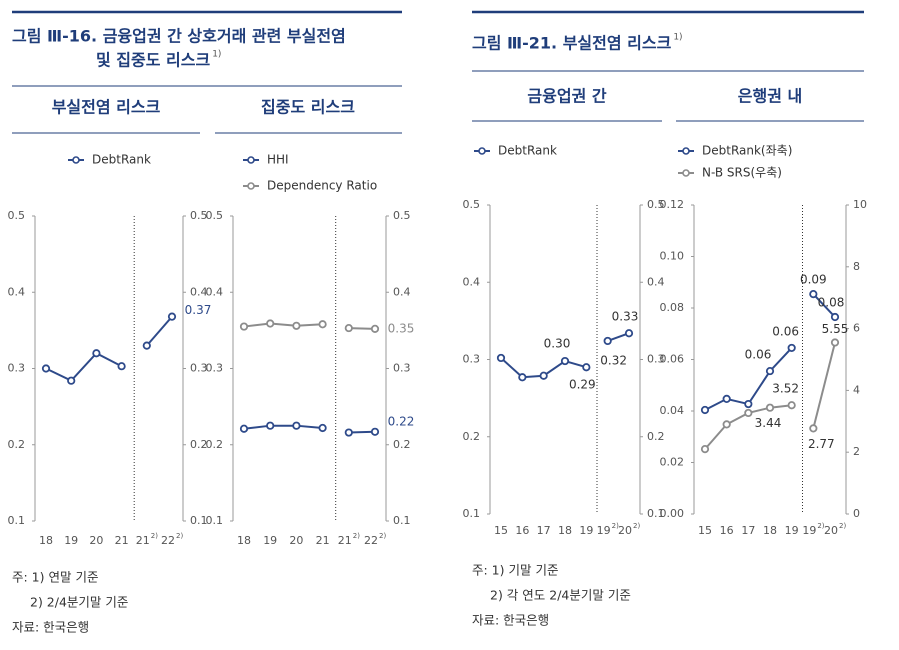  What do you see at coordinates (768, 423) in the screenshot?
I see `value-label: 3.44` at bounding box center [768, 423].